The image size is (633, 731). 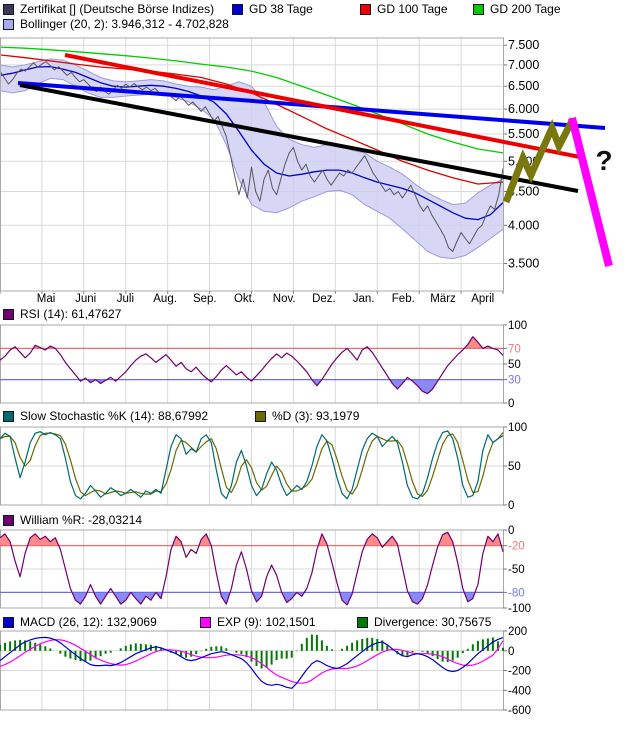 What do you see at coordinates (364, 299) in the screenshot?
I see `month-label: Jan.` at bounding box center [364, 299].